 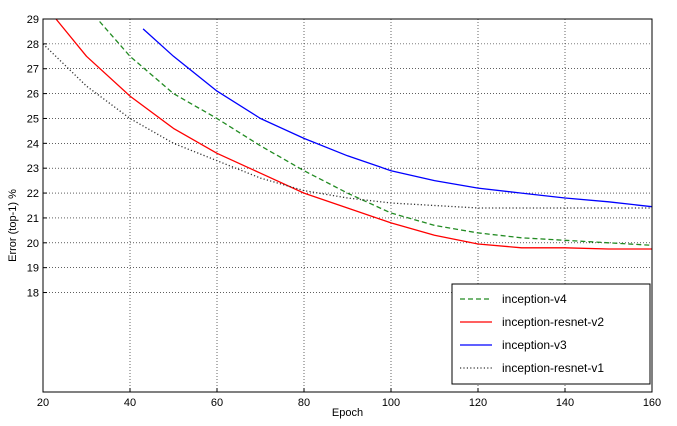 I want to click on legend-label: inception-v3, so click(x=534, y=345).